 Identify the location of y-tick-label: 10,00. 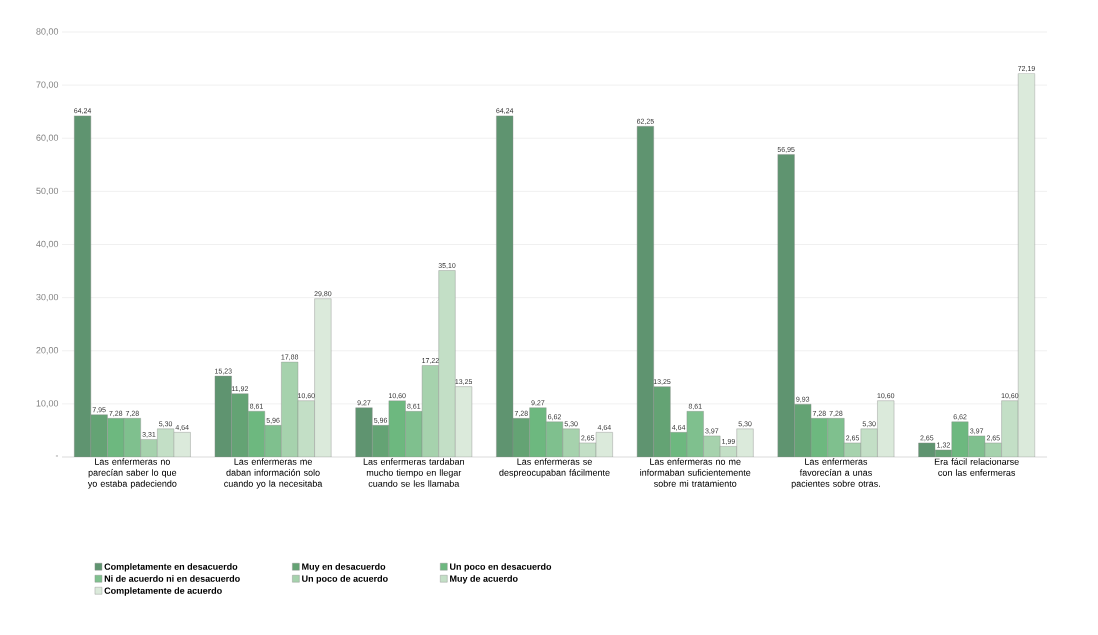
(47, 404).